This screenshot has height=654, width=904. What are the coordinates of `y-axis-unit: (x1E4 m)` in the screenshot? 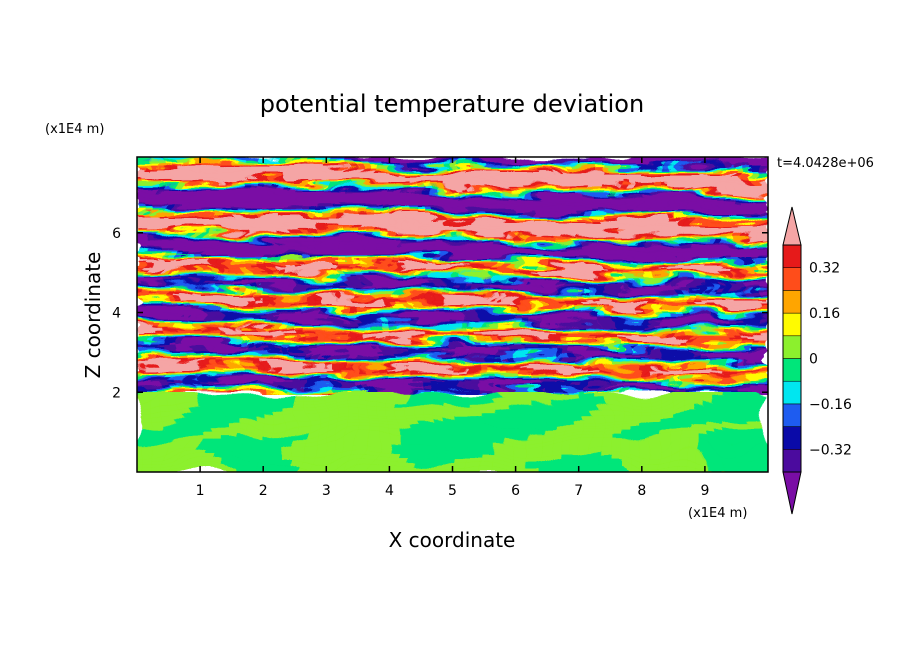 It's located at (74, 129).